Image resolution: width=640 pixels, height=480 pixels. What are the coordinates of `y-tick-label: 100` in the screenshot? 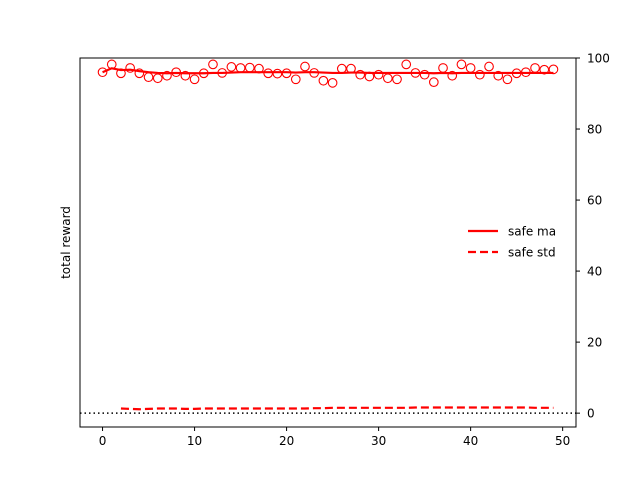 It's located at (598, 59).